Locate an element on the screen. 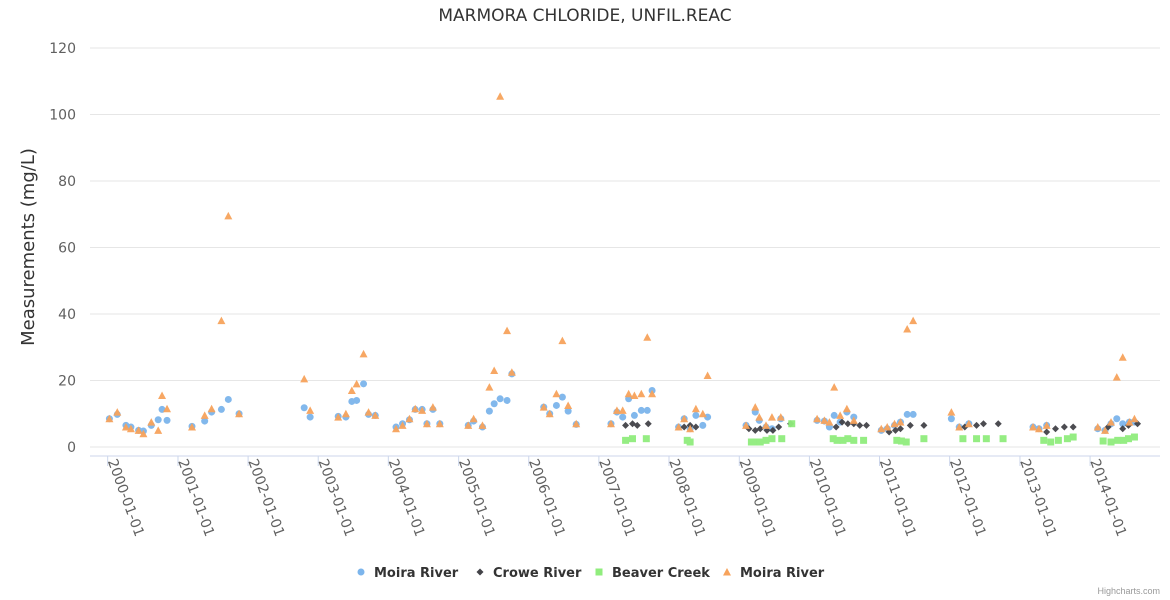 This screenshot has height=600, width=1170. x-tick-label: 2000-01-01 is located at coordinates (125, 498).